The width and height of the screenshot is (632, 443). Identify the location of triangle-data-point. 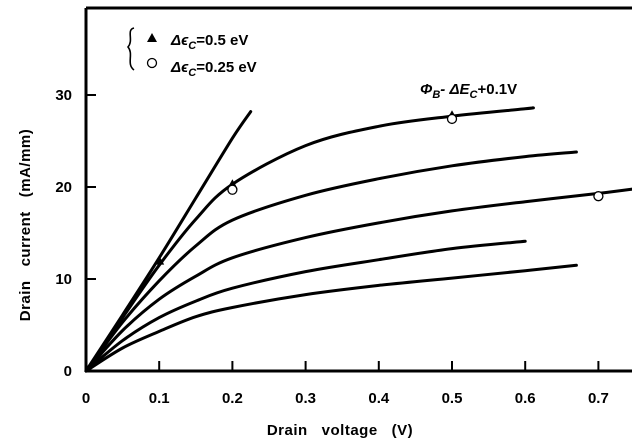
(159, 260).